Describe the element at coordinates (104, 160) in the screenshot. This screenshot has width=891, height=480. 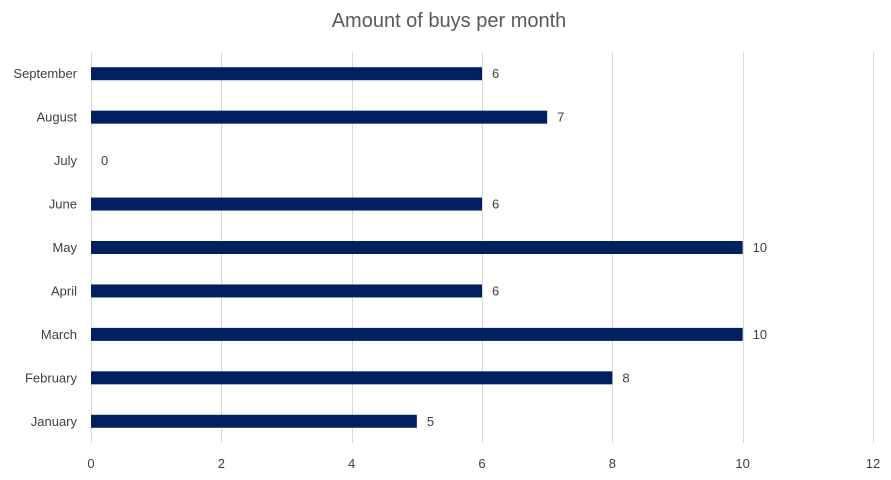
I see `data-label: 0` at that location.